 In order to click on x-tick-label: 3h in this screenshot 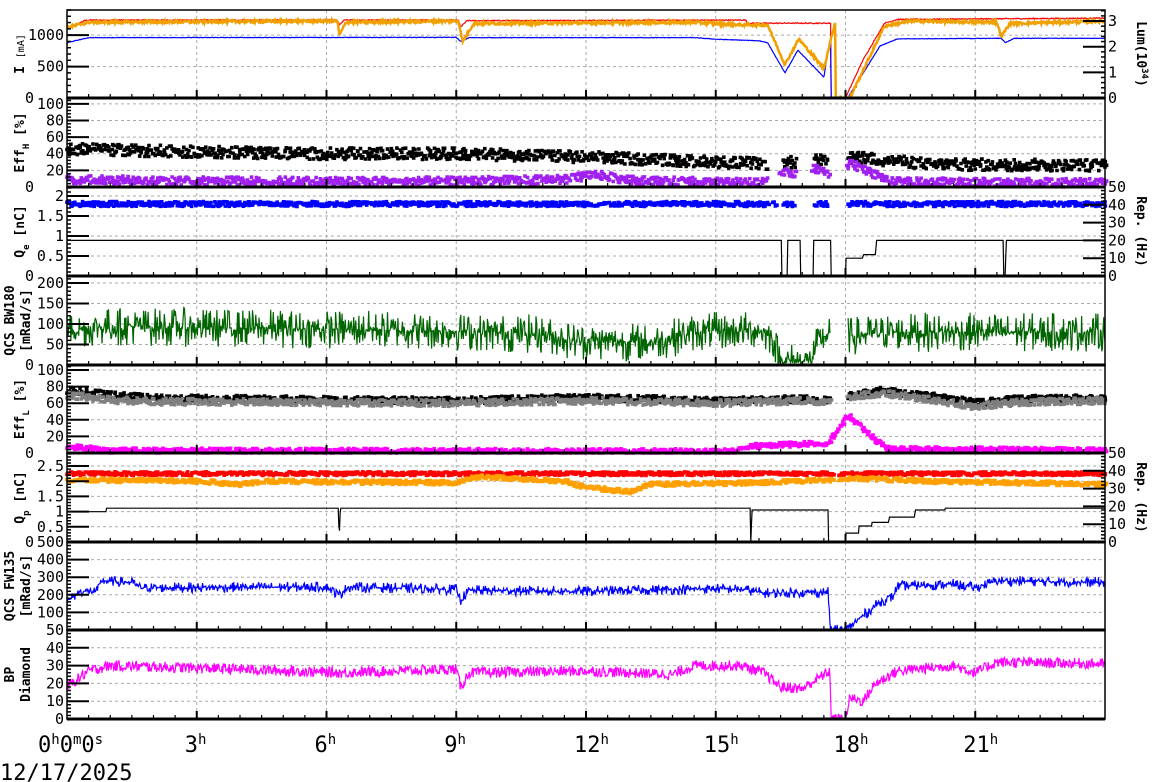, I will do `click(196, 745)`.